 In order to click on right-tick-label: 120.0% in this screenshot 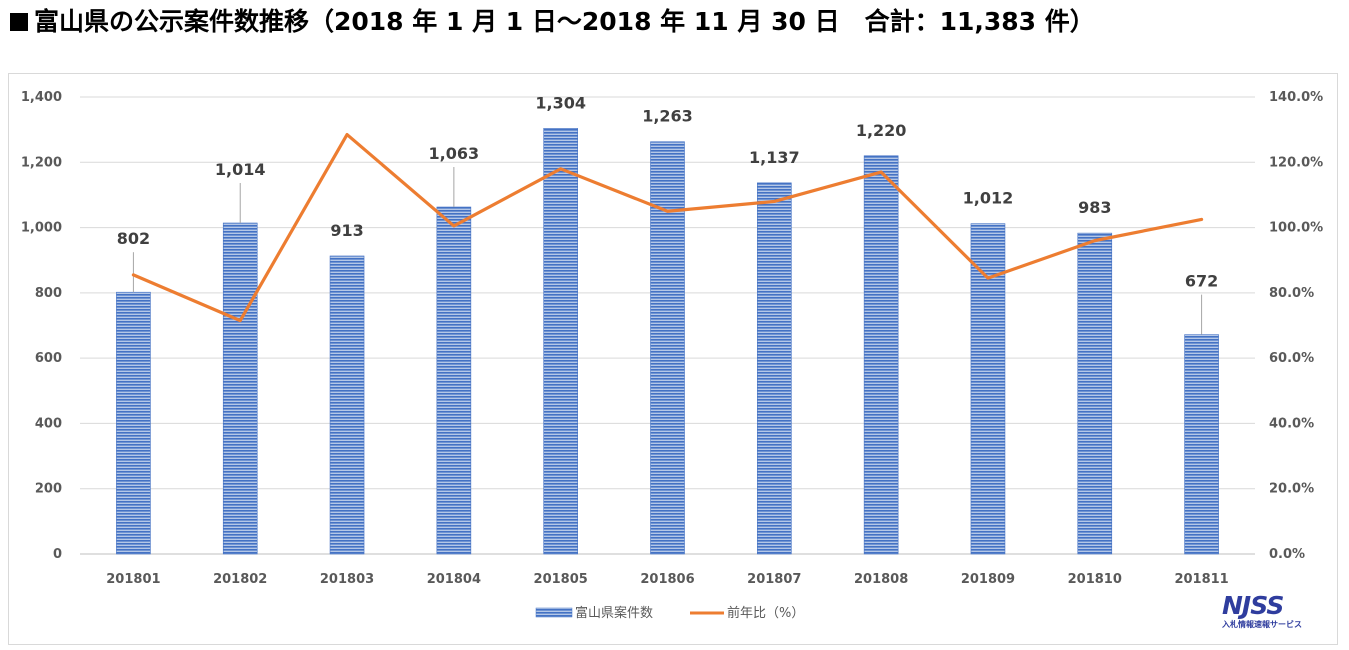, I will do `click(1296, 162)`.